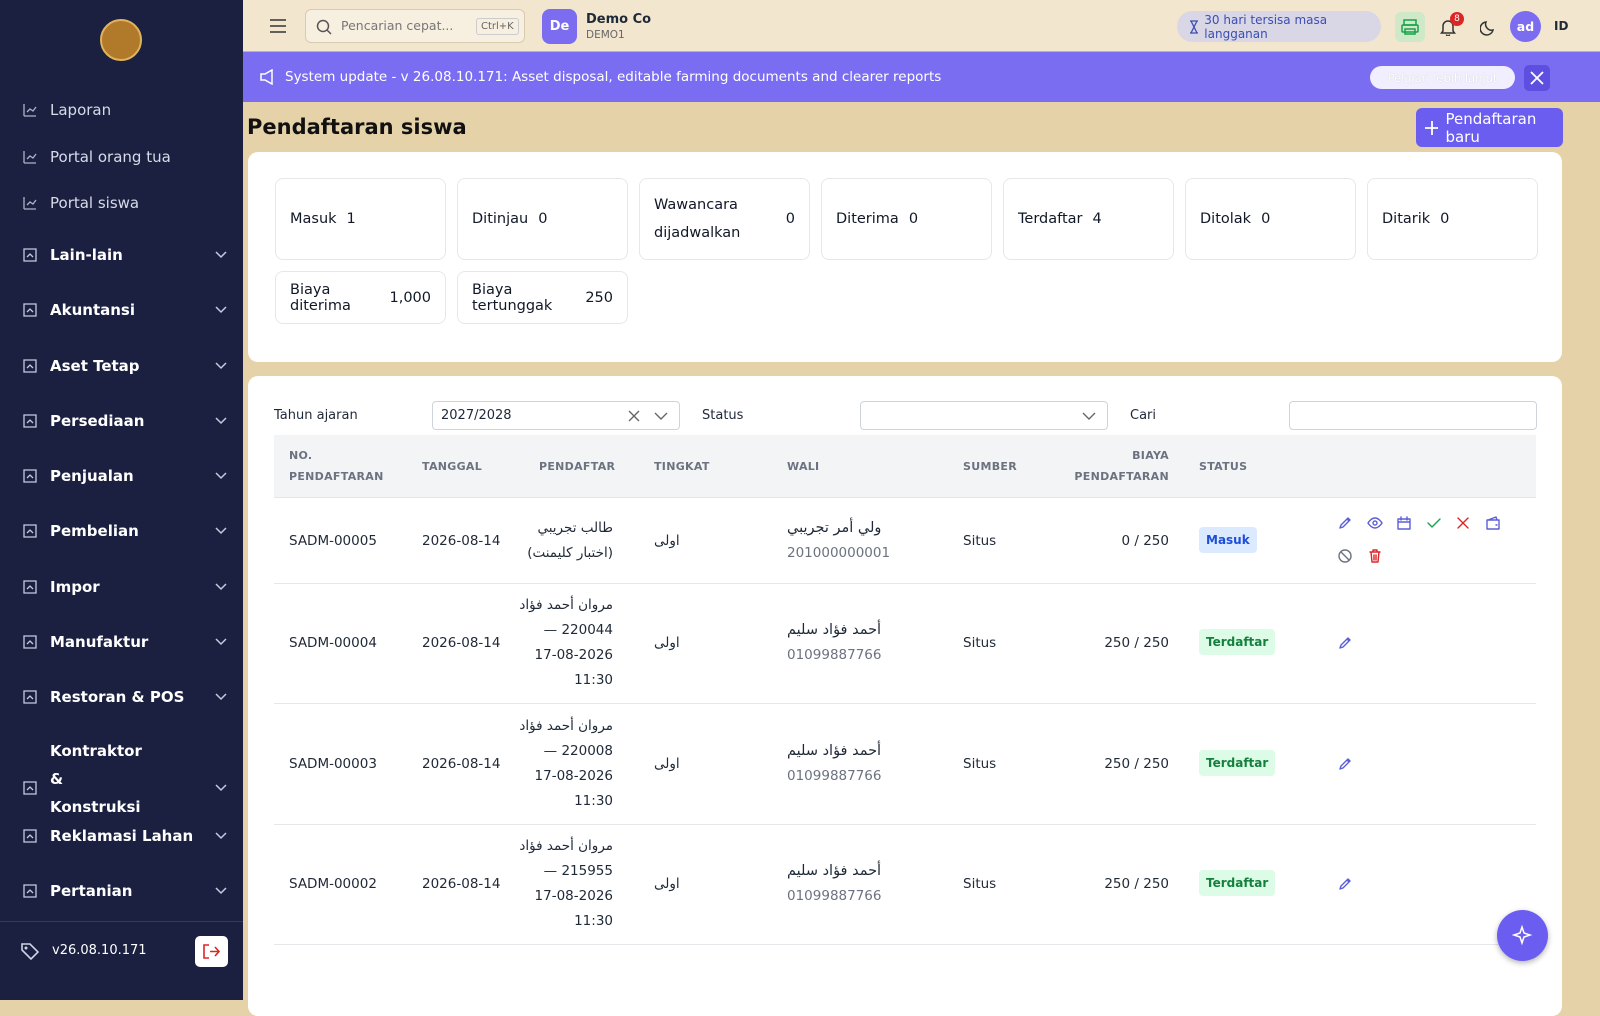 The height and width of the screenshot is (1016, 1600). I want to click on nav-link: Portal siswa, so click(124, 203).